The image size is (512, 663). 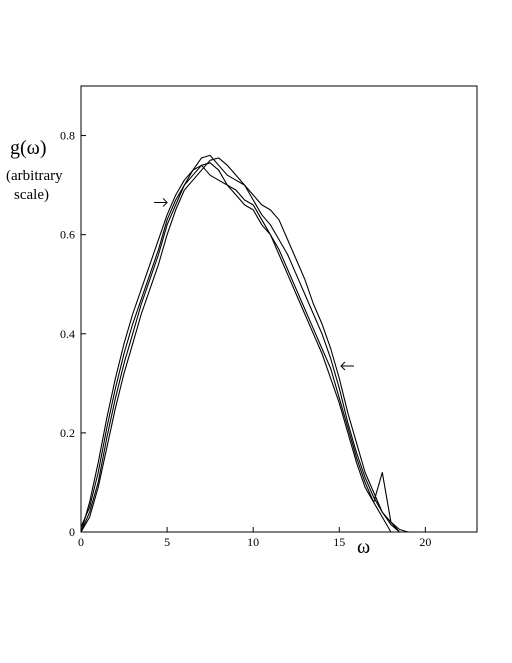 What do you see at coordinates (67, 334) in the screenshot?
I see `y-tick-label: 0.4` at bounding box center [67, 334].